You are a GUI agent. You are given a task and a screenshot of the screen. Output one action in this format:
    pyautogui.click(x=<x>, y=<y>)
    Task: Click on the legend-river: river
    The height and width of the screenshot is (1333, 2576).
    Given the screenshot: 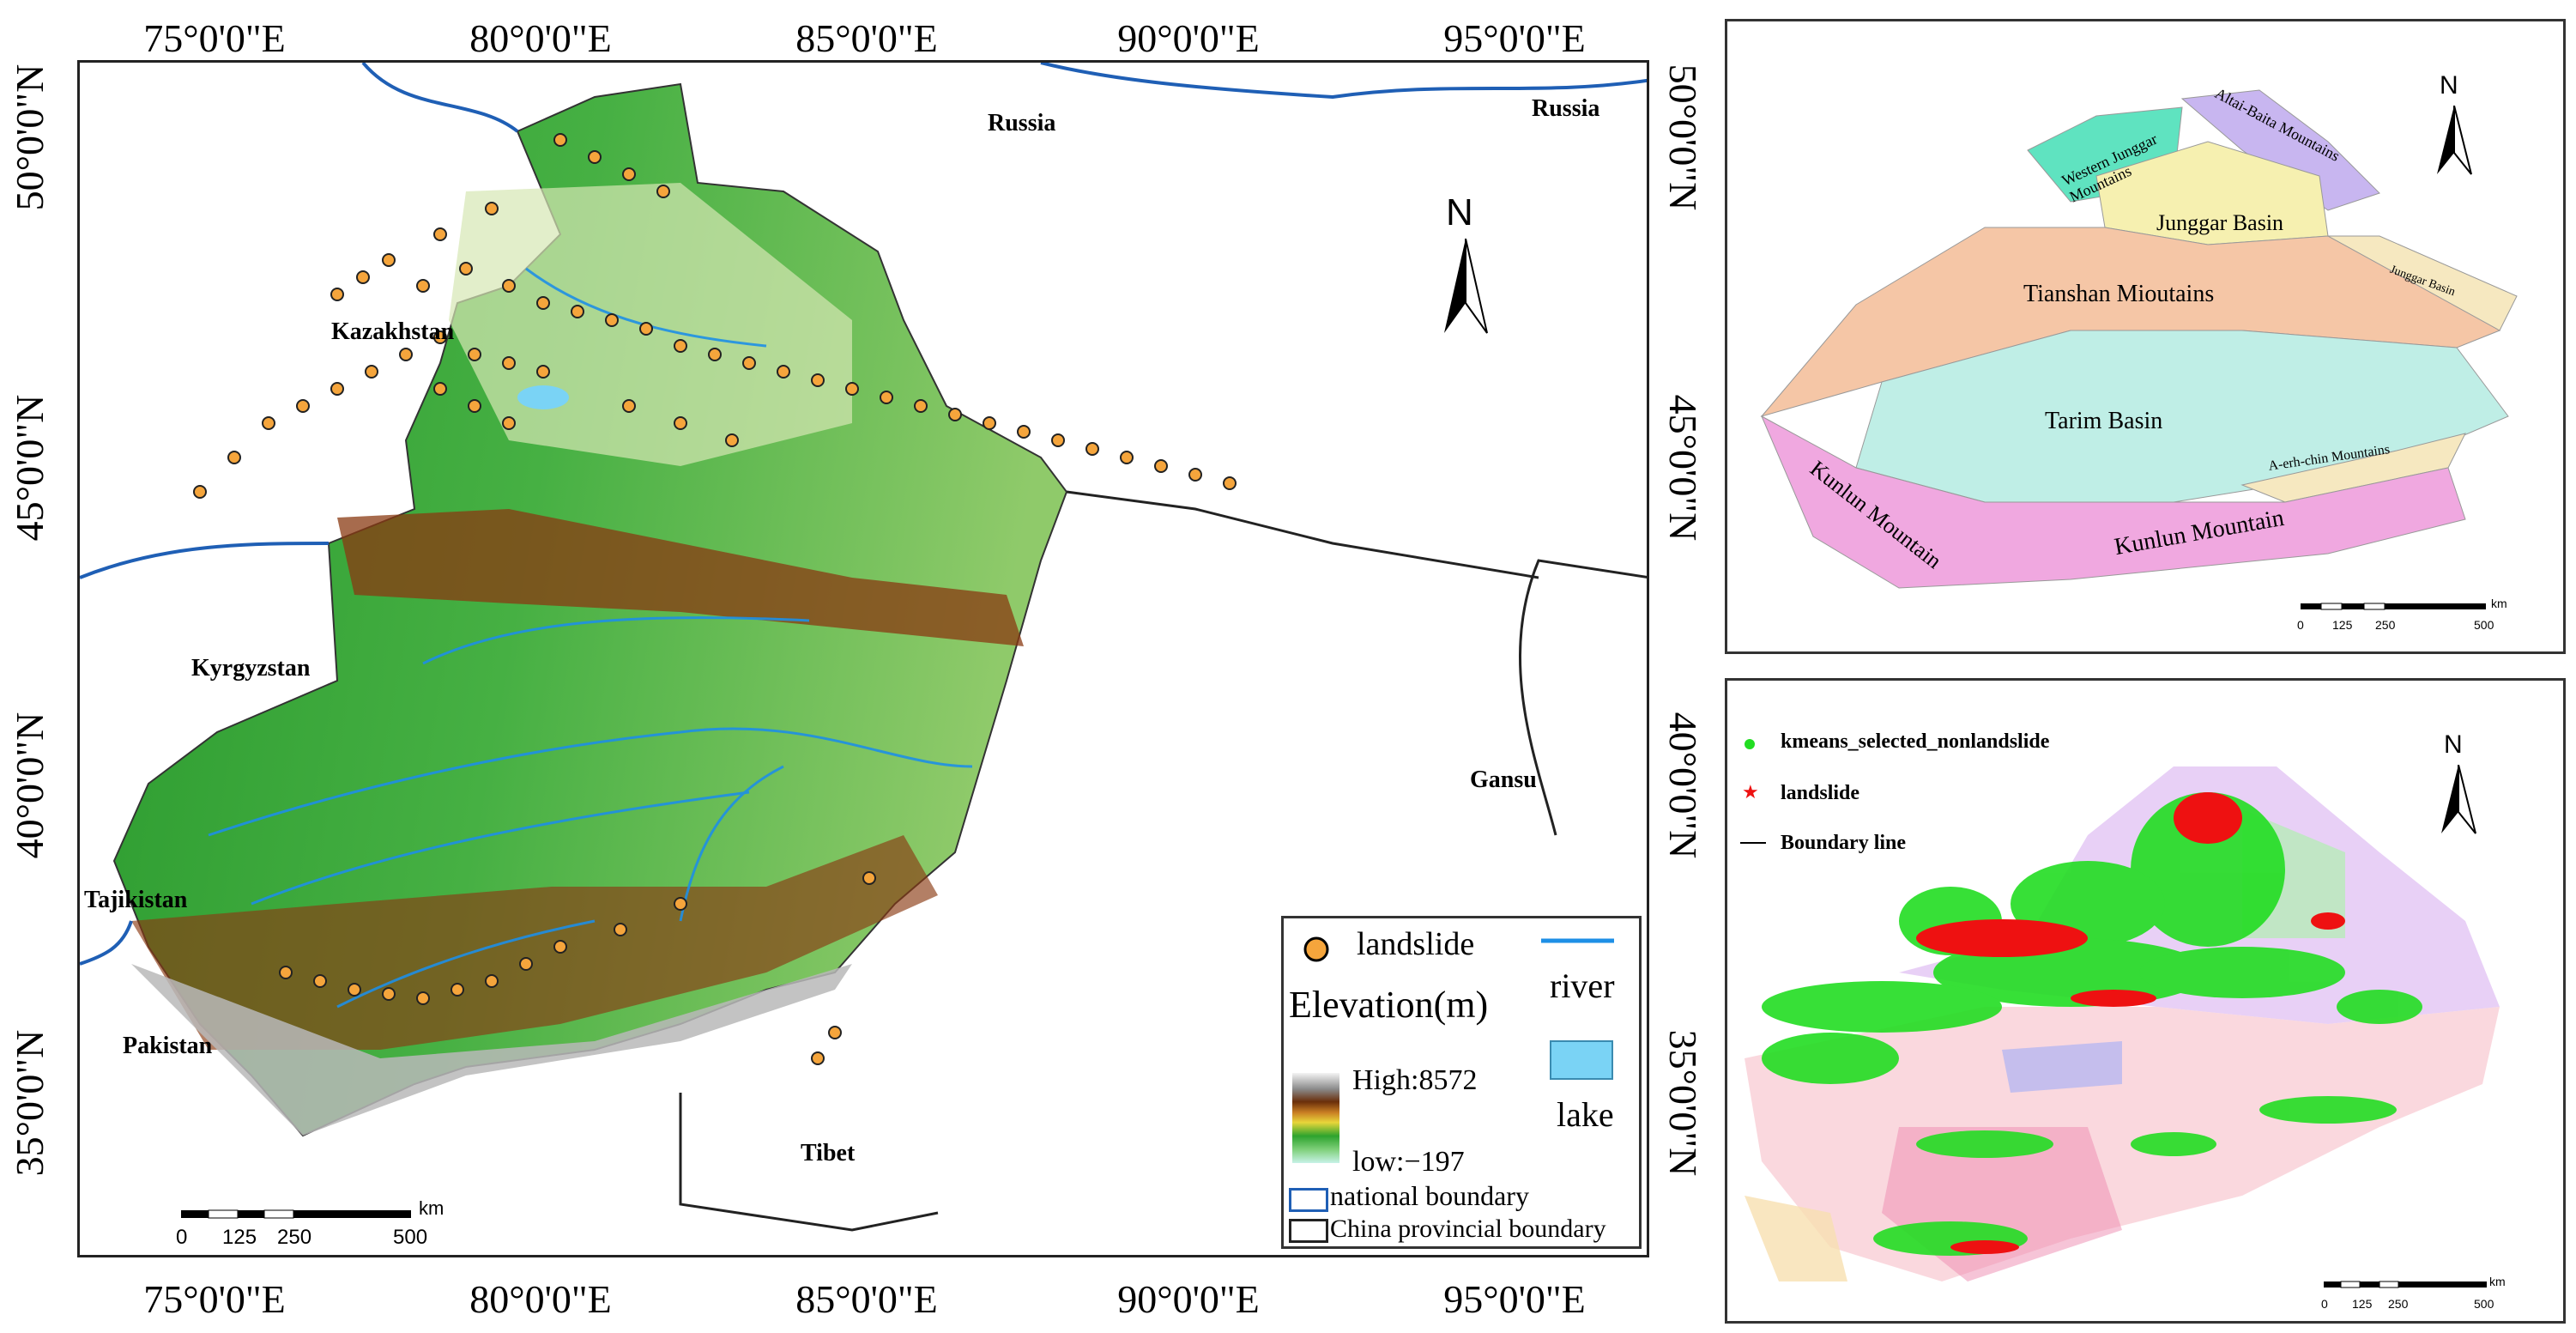 What is the action you would take?
    pyautogui.click(x=1582, y=986)
    